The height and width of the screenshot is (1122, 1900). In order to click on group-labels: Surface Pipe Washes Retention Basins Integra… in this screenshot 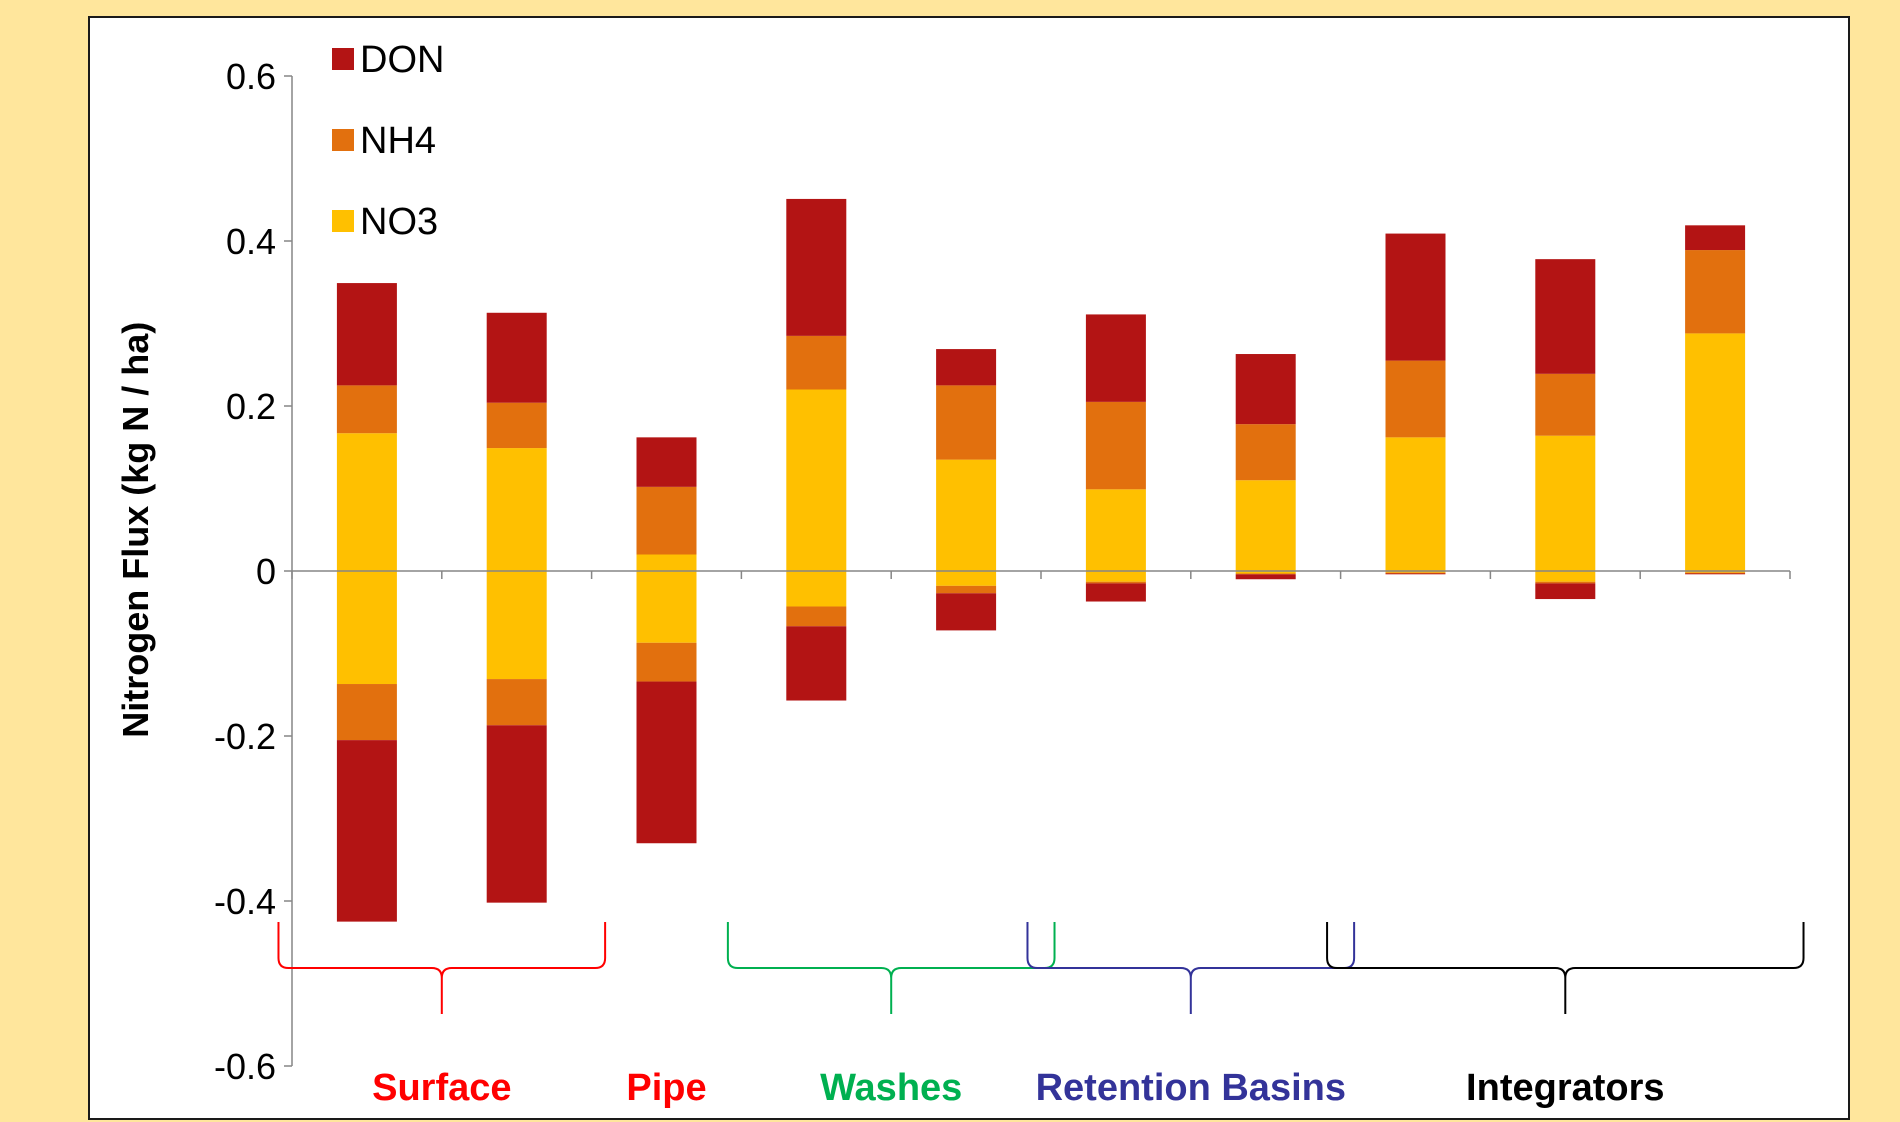, I will do `click(1018, 1088)`.